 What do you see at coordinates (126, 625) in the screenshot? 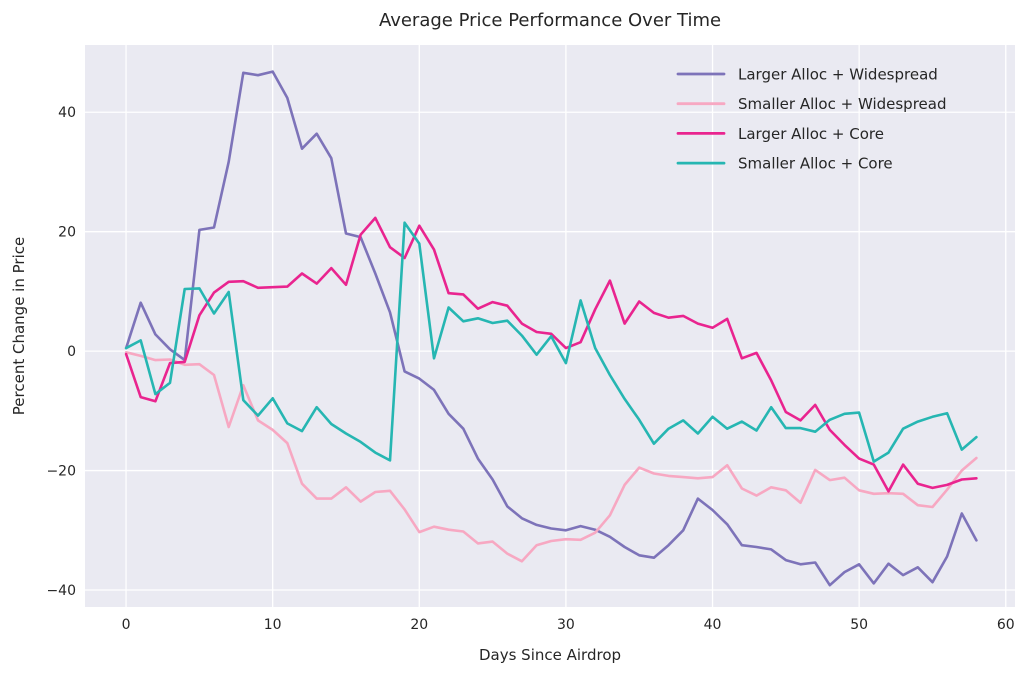
I see `x-tick-label: 0` at bounding box center [126, 625].